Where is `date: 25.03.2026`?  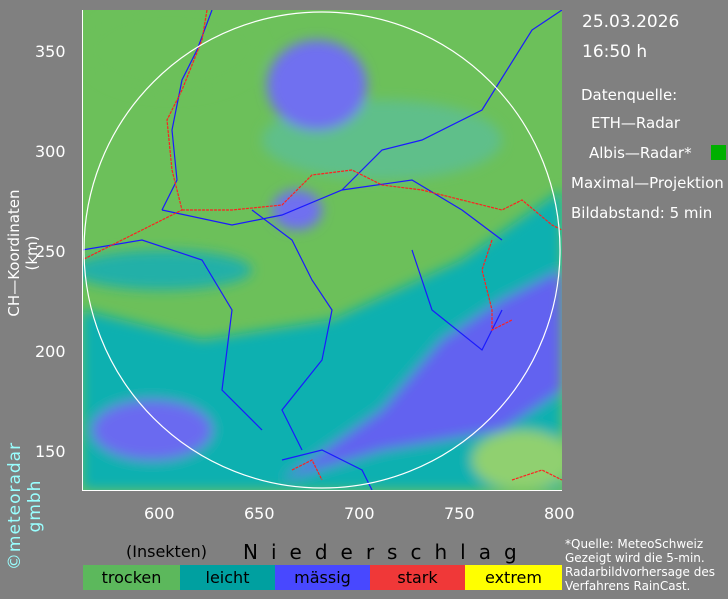
date: 25.03.2026 is located at coordinates (631, 22).